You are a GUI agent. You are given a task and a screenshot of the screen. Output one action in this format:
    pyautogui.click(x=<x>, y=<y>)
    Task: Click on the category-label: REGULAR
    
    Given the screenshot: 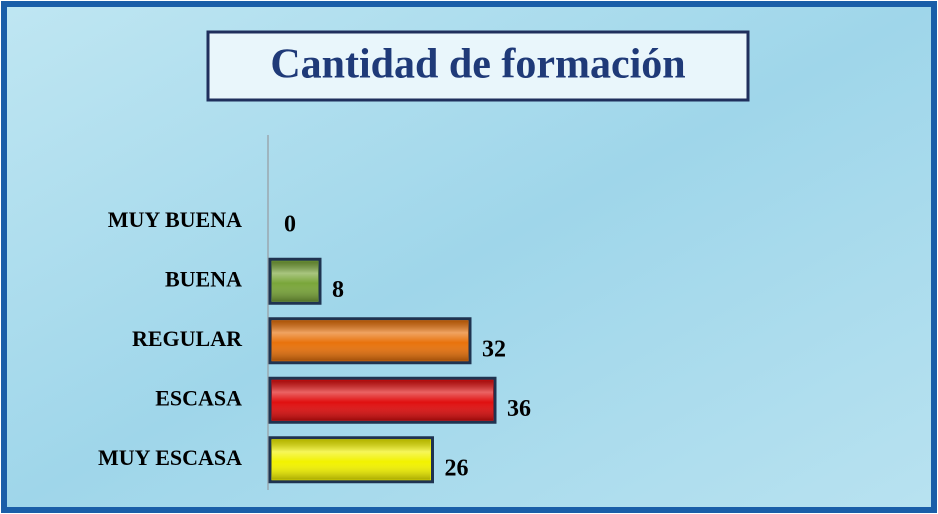 What is the action you would take?
    pyautogui.click(x=187, y=338)
    